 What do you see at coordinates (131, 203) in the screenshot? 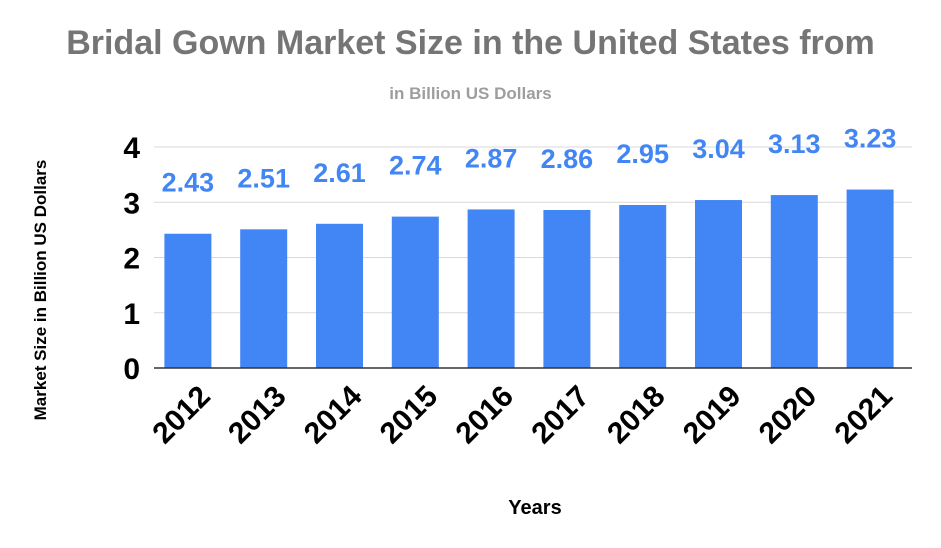
I see `y-tick-label: 3` at bounding box center [131, 203].